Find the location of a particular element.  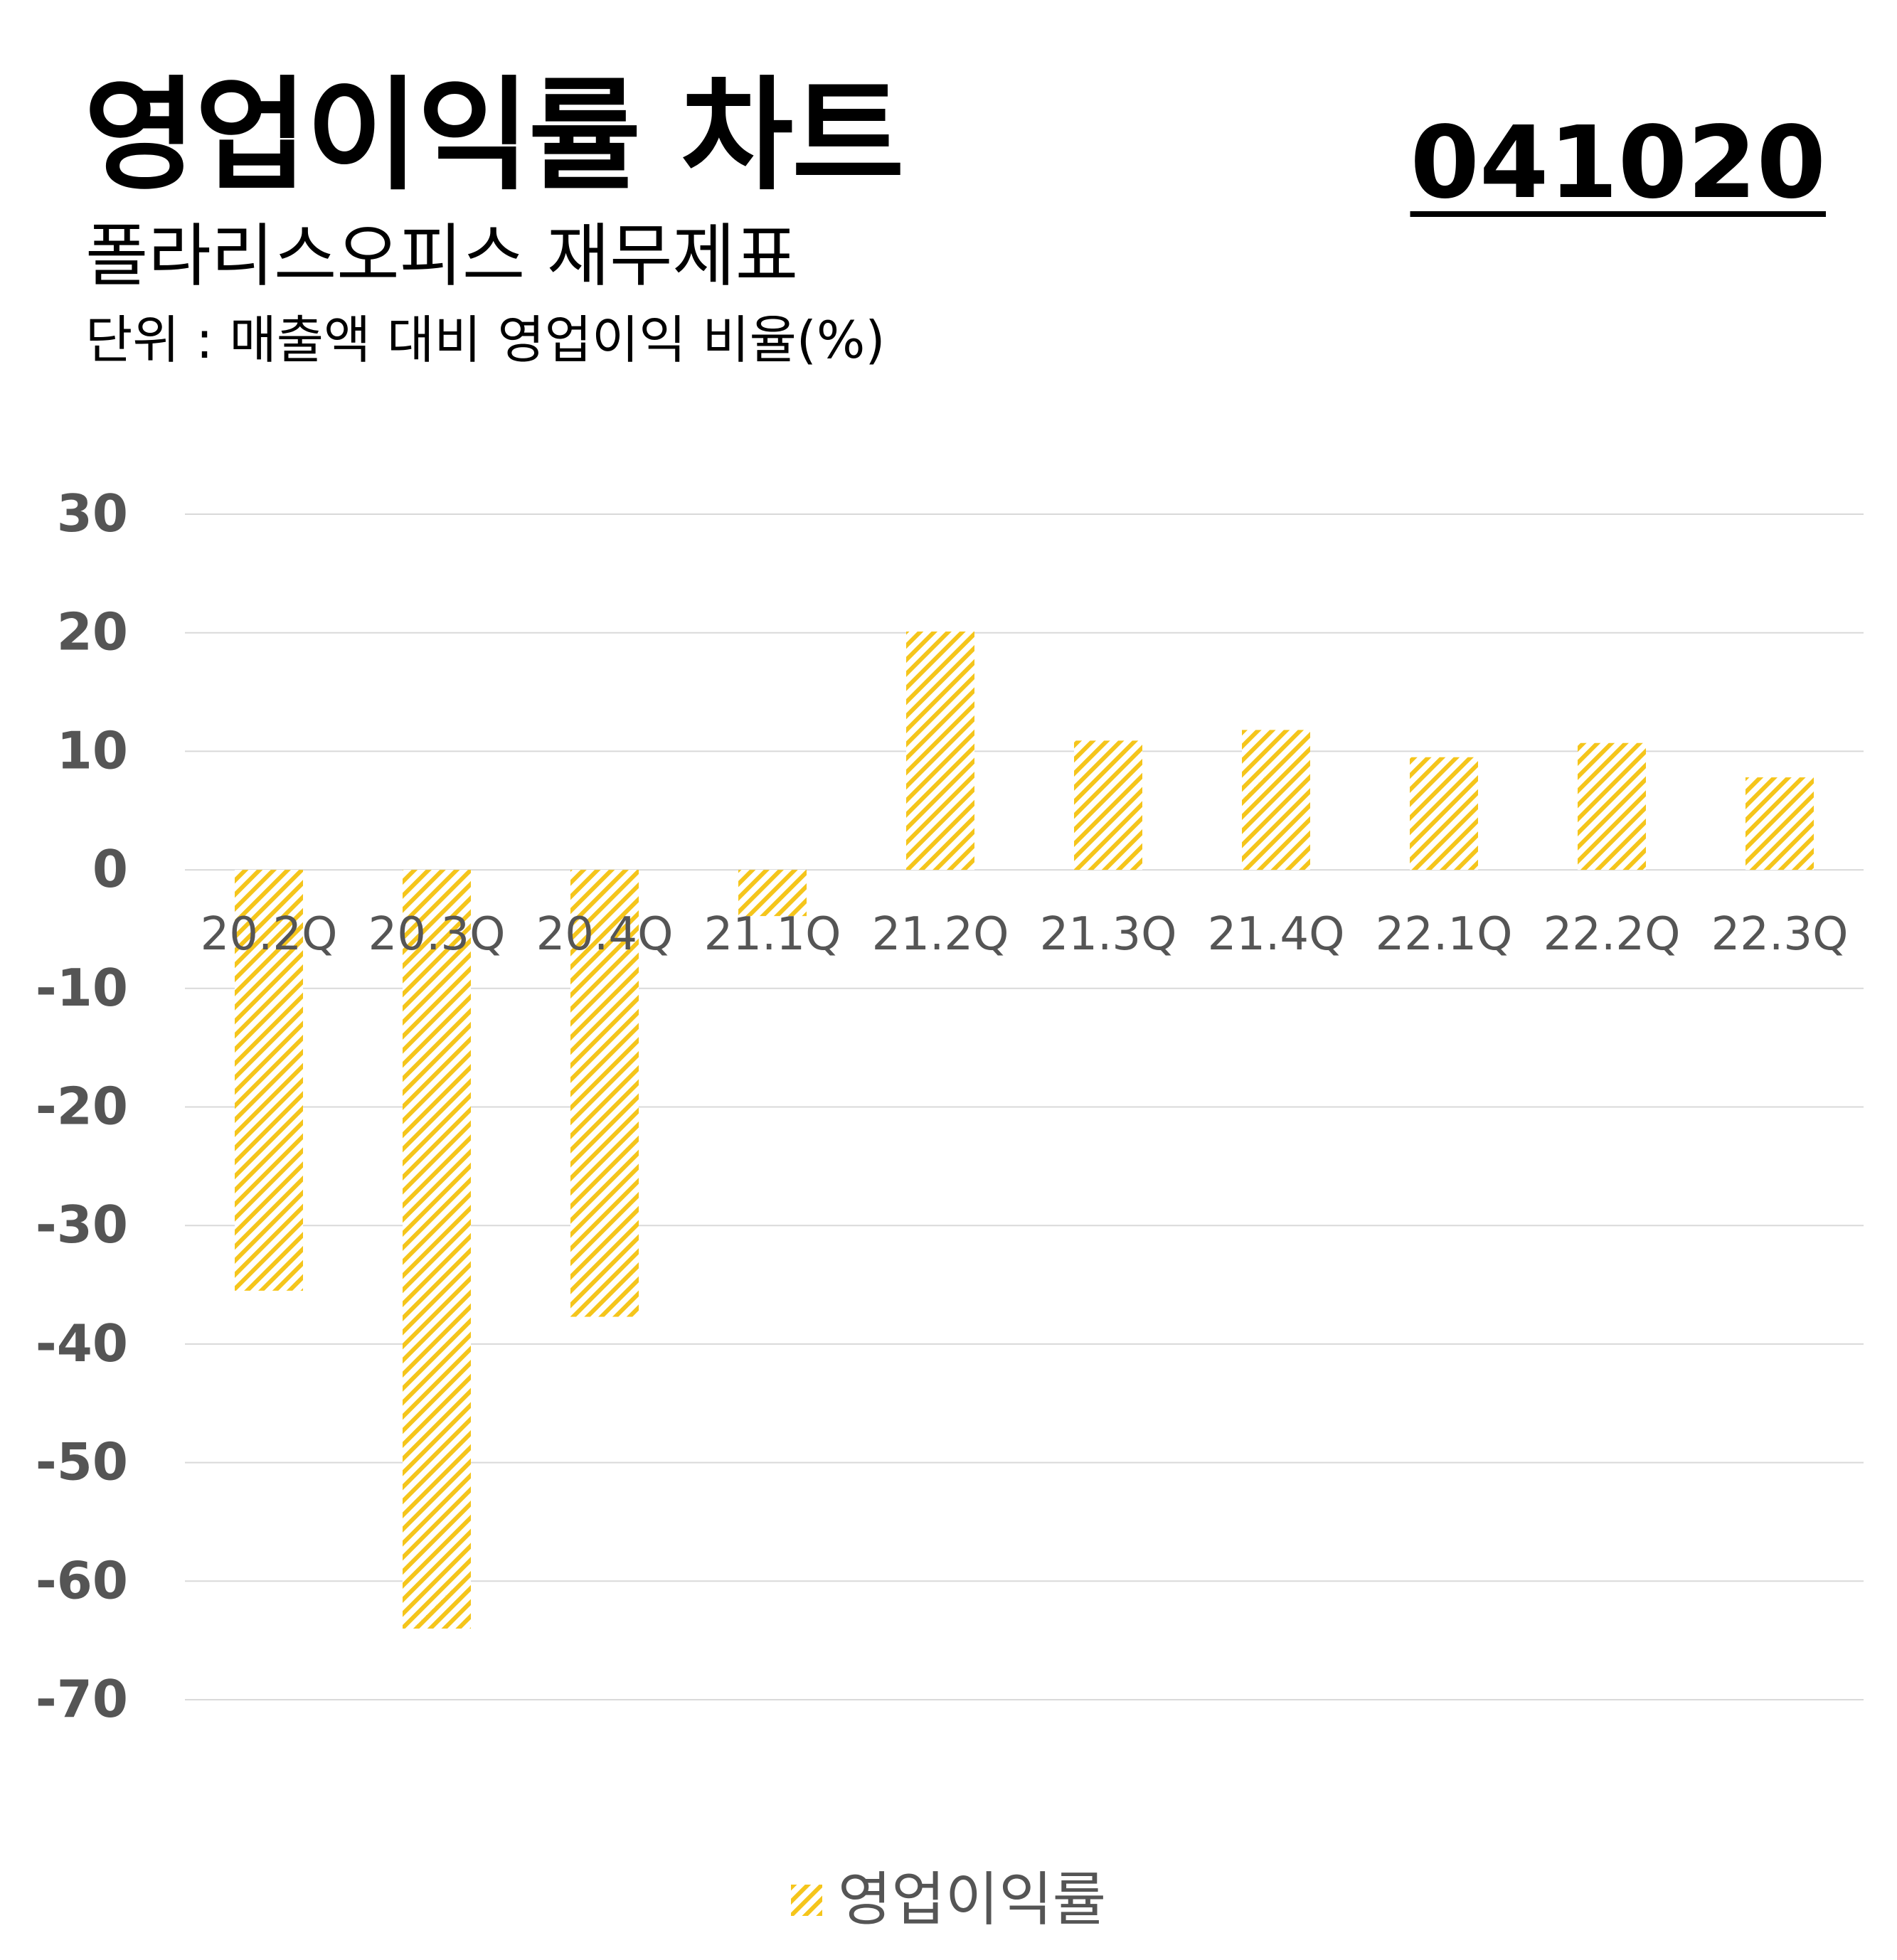

x-tick-label: 21.3Q is located at coordinates (1109, 934).